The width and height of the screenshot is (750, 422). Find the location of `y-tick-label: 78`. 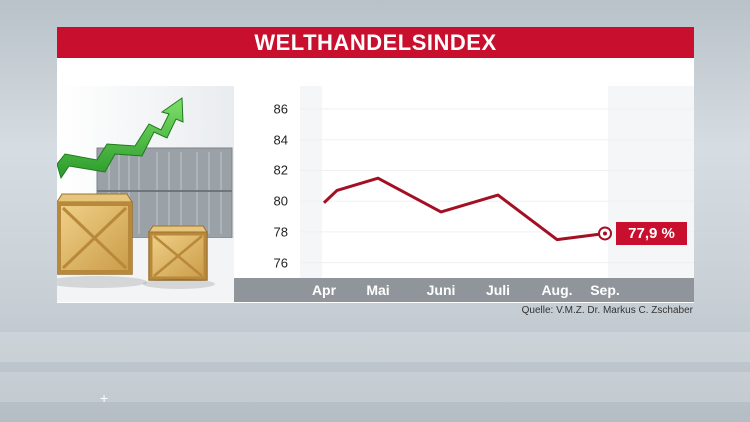

y-tick-label: 78 is located at coordinates (280, 232).